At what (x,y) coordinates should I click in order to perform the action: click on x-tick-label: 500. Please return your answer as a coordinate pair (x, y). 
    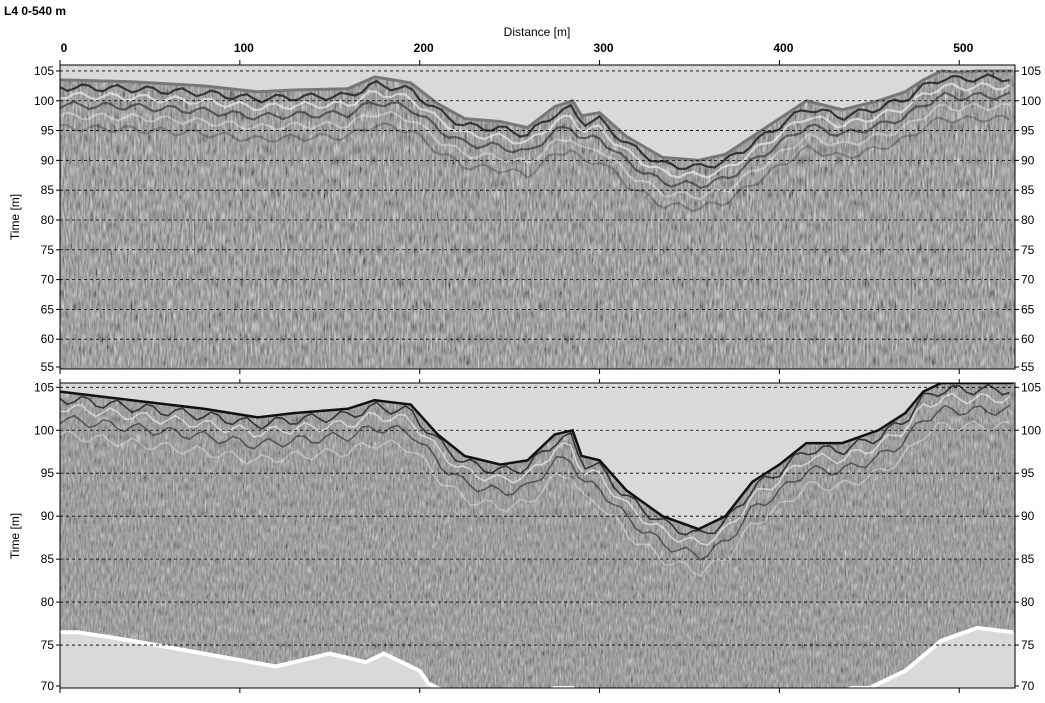
    Looking at the image, I should click on (963, 48).